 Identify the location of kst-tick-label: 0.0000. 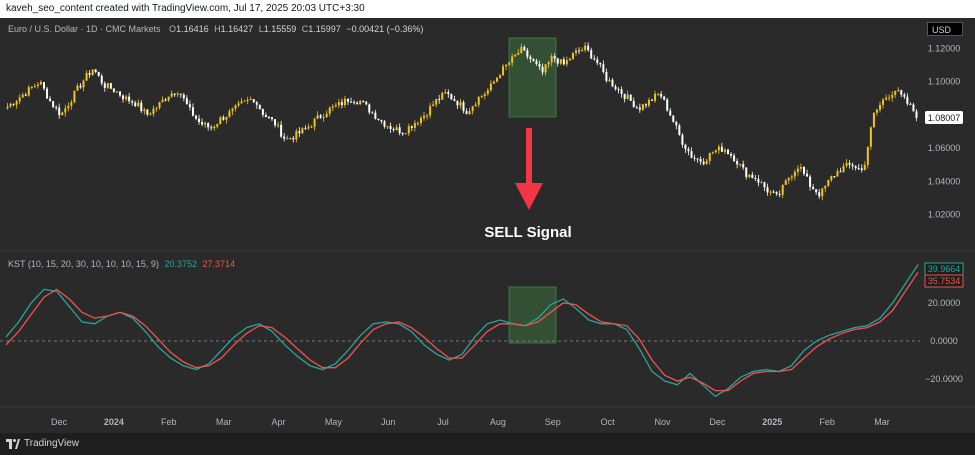
(944, 341).